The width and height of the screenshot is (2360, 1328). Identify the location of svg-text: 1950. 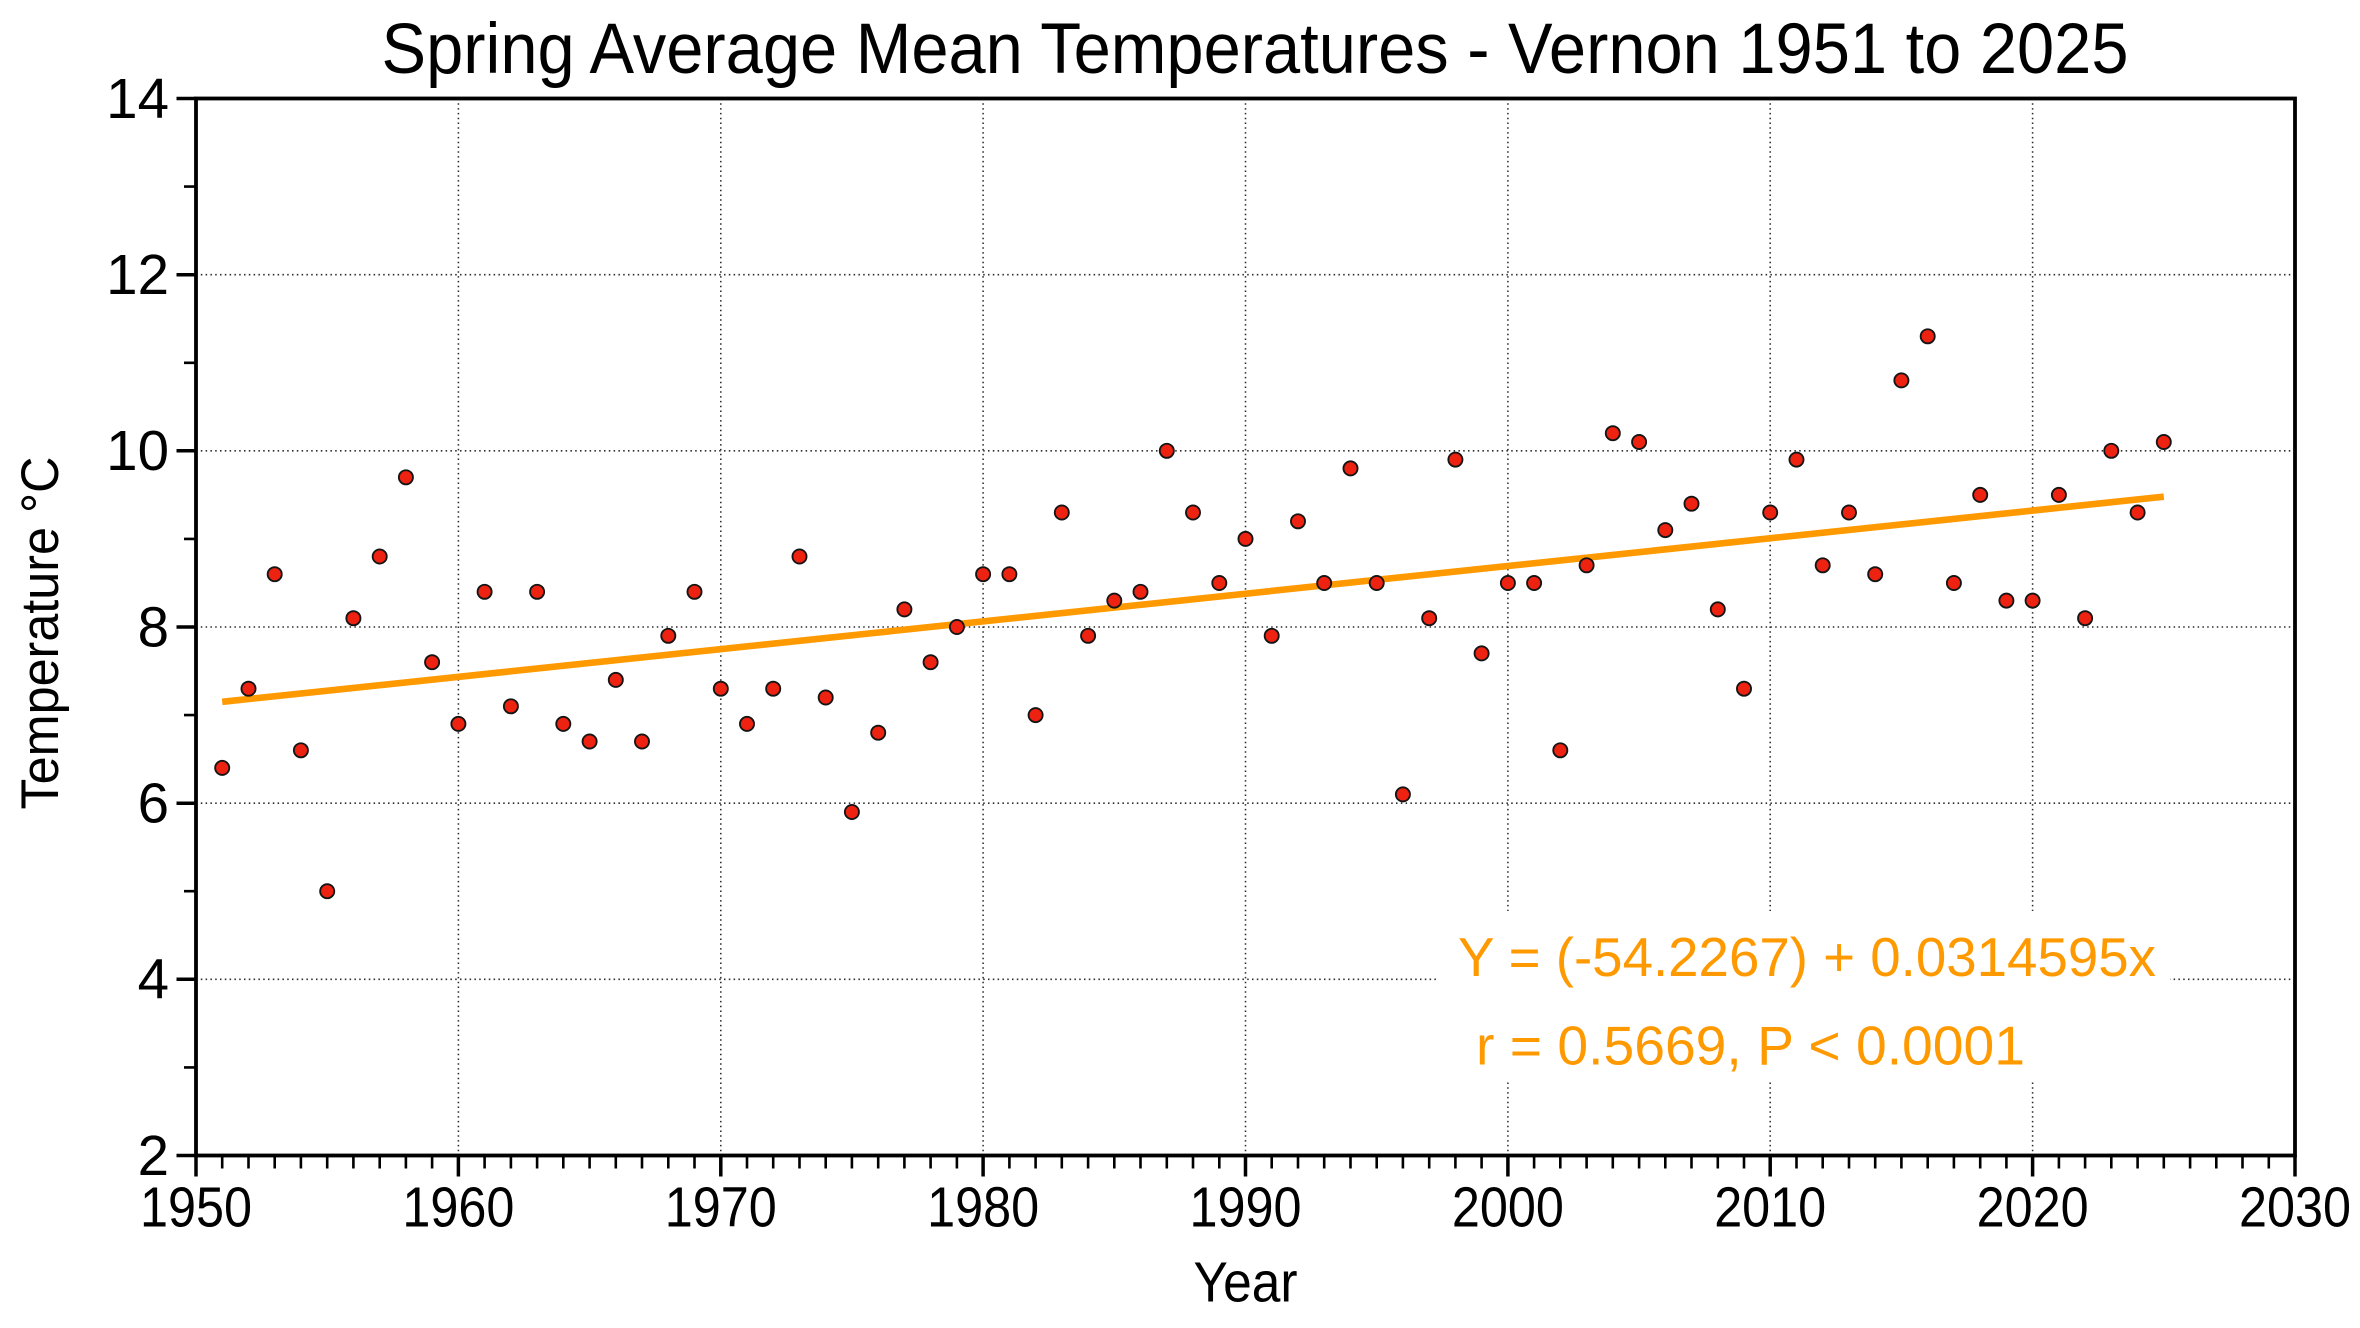
(196, 1207).